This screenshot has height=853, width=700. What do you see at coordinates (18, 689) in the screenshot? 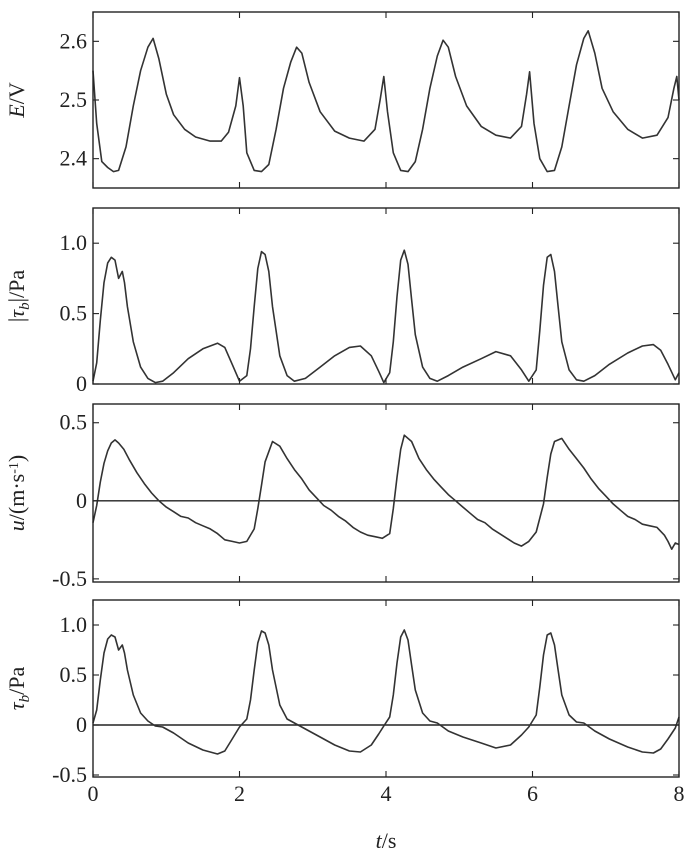
I see `y-axis-label: τb/Pa` at bounding box center [18, 689].